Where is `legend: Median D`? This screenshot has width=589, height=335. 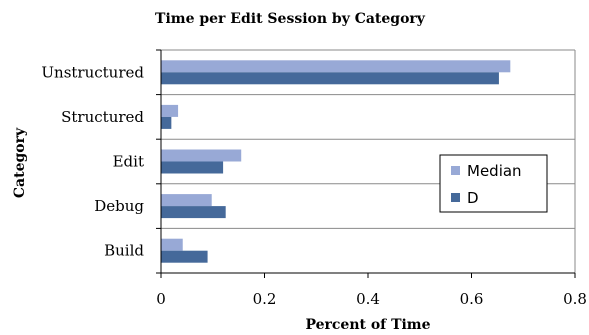
legend: Median D is located at coordinates (493, 183).